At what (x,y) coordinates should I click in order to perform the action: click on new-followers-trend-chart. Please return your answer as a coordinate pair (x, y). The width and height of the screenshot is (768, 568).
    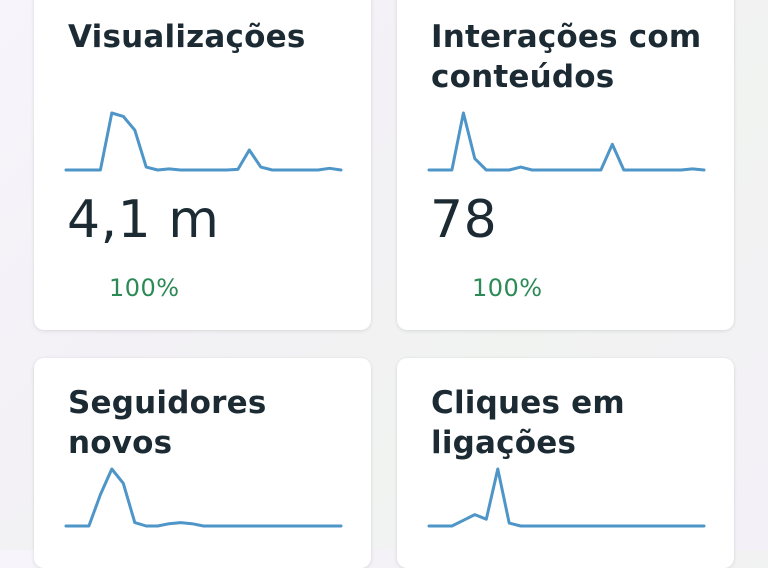
    Looking at the image, I should click on (203, 497).